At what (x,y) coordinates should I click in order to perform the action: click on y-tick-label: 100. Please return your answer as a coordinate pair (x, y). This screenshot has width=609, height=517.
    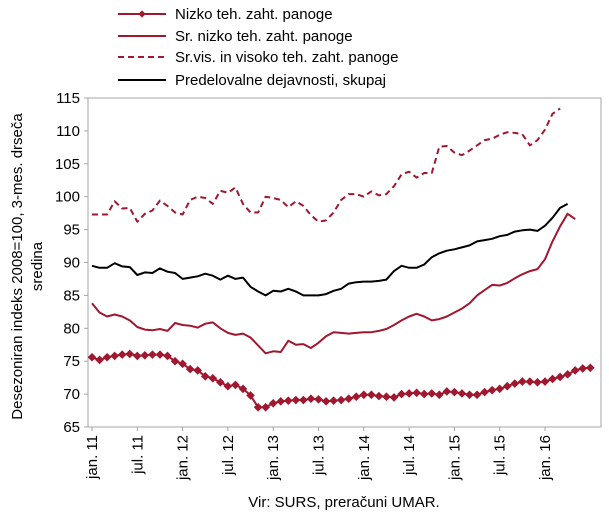
    Looking at the image, I should click on (67, 197).